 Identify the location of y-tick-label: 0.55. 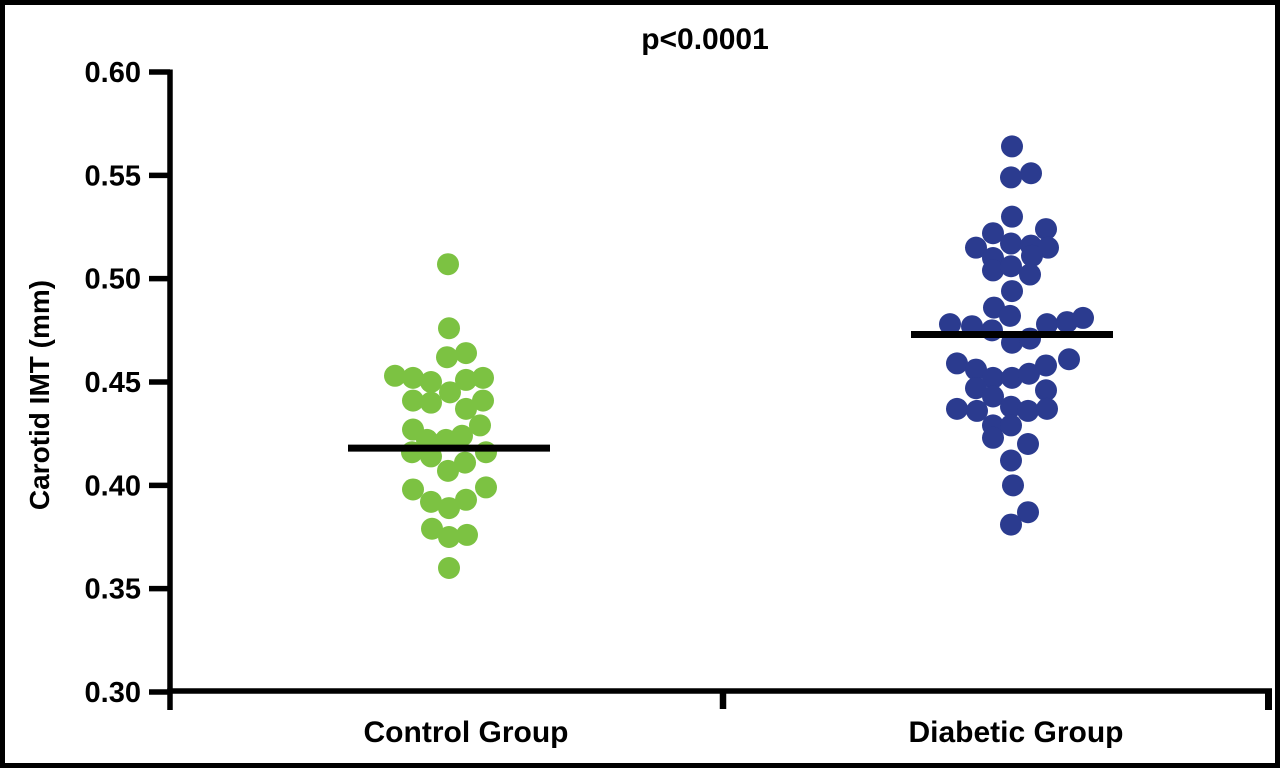
(113, 176).